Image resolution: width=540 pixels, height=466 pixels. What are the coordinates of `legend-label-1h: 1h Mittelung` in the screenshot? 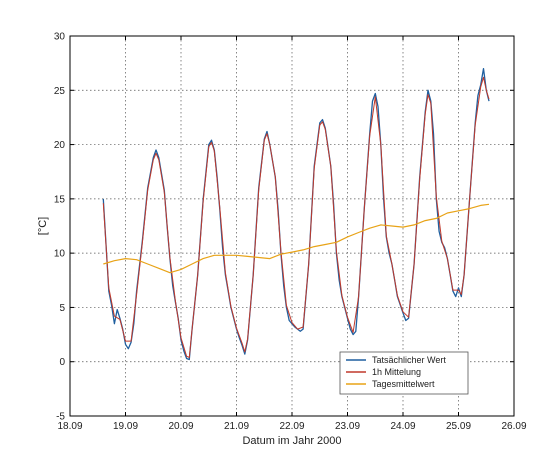 It's located at (396, 372).